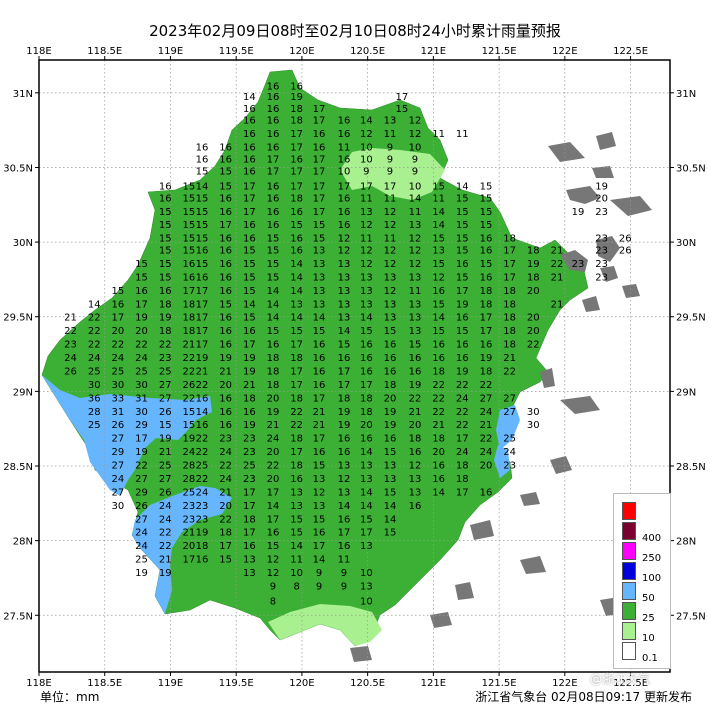 The image size is (710, 710). Describe the element at coordinates (620, 679) in the screenshot. I see `watermark-text: @浙江天气` at that location.